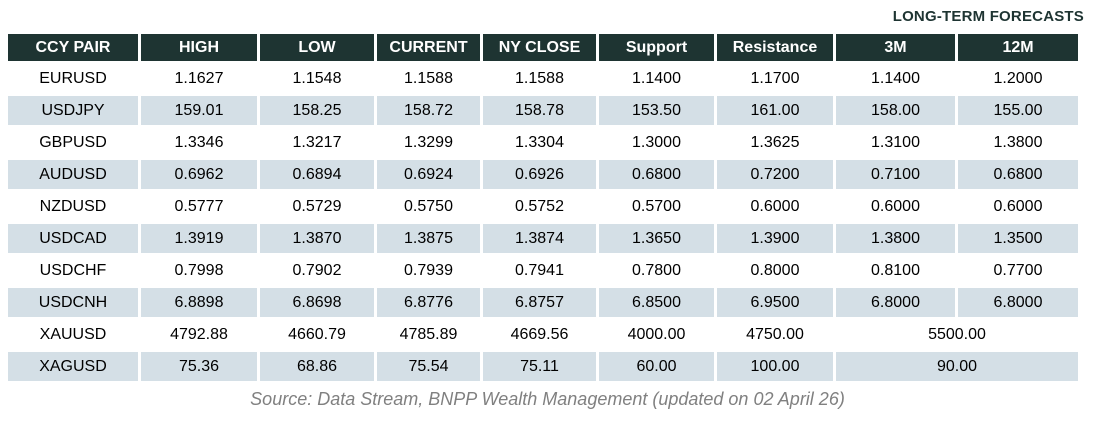  I want to click on value-cell: 0.6894, so click(317, 174).